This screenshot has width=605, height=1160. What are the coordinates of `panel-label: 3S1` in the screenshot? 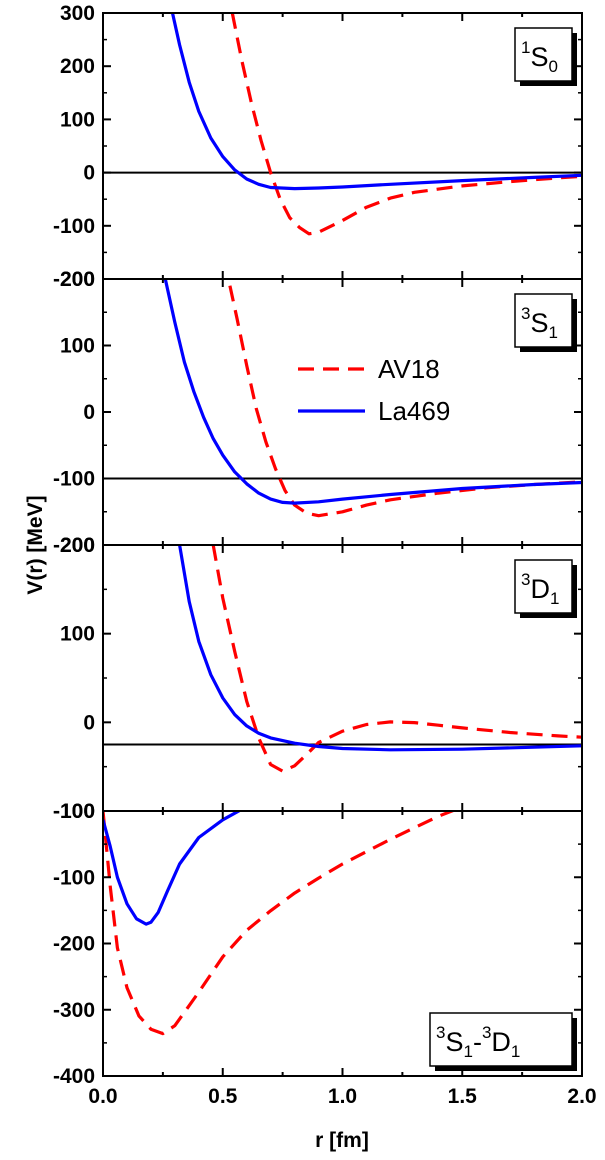 It's located at (539, 323).